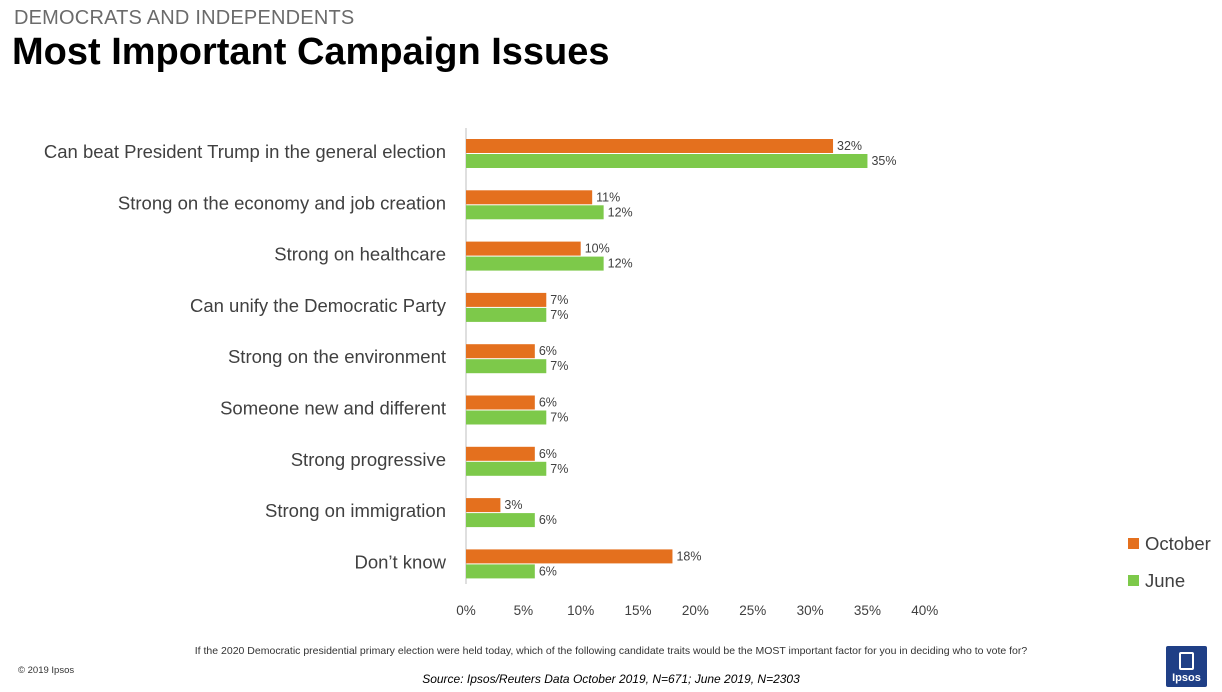 This screenshot has height=692, width=1222. Describe the element at coordinates (311, 52) in the screenshot. I see `chart-title: Most Important Campaign Issues` at that location.